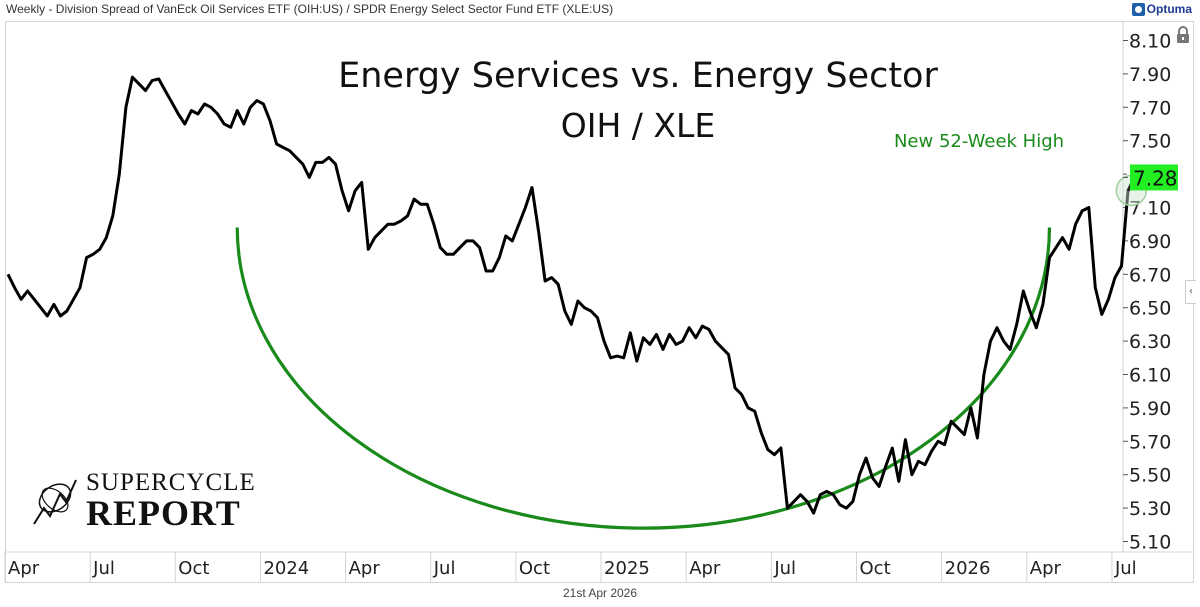 The width and height of the screenshot is (1200, 607). I want to click on y-tick-label: 7.90, so click(1150, 75).